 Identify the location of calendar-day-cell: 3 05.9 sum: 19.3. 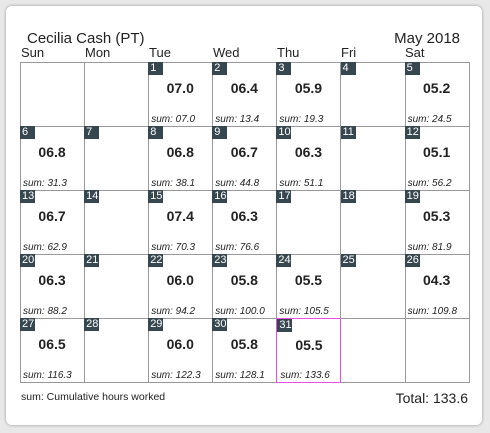
(309, 94).